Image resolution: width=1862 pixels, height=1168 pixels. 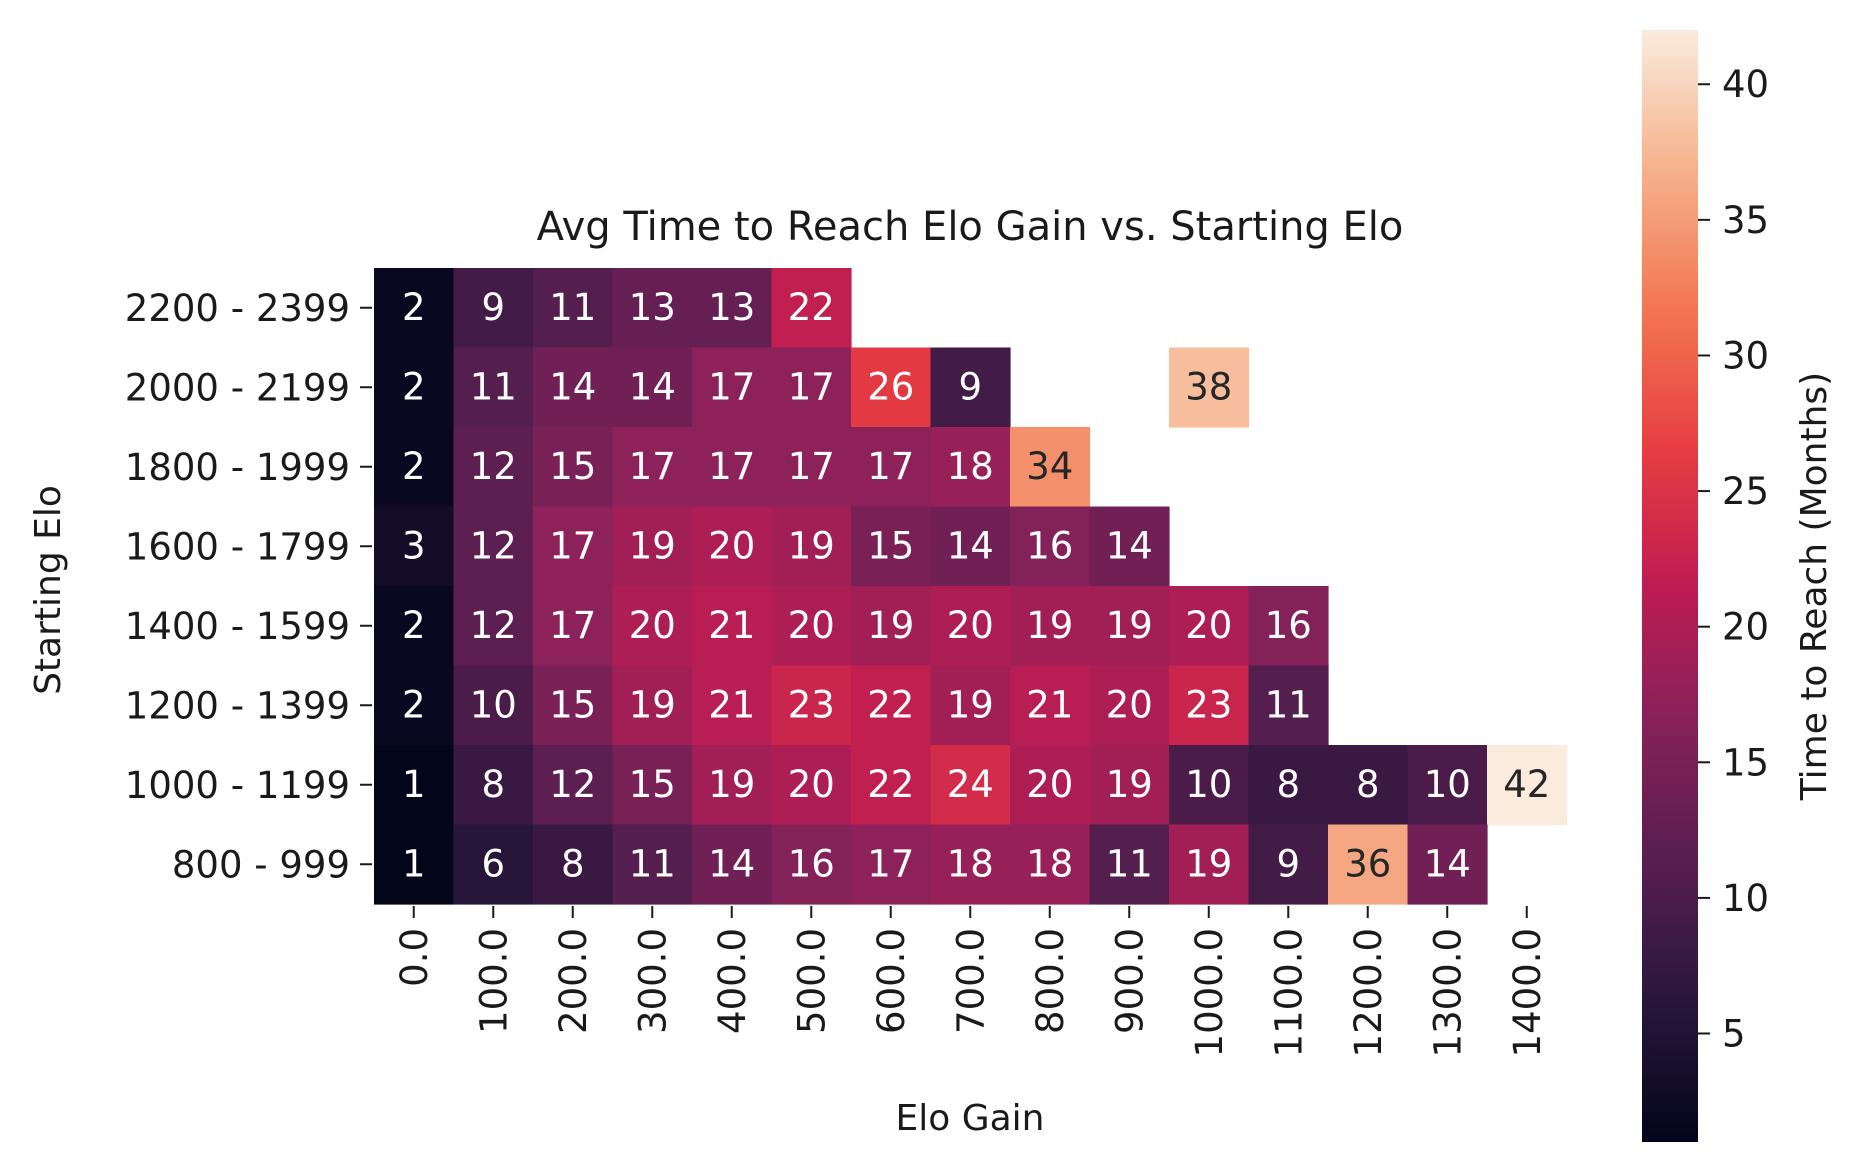 What do you see at coordinates (1129, 981) in the screenshot?
I see `x-tick-label: 900.0` at bounding box center [1129, 981].